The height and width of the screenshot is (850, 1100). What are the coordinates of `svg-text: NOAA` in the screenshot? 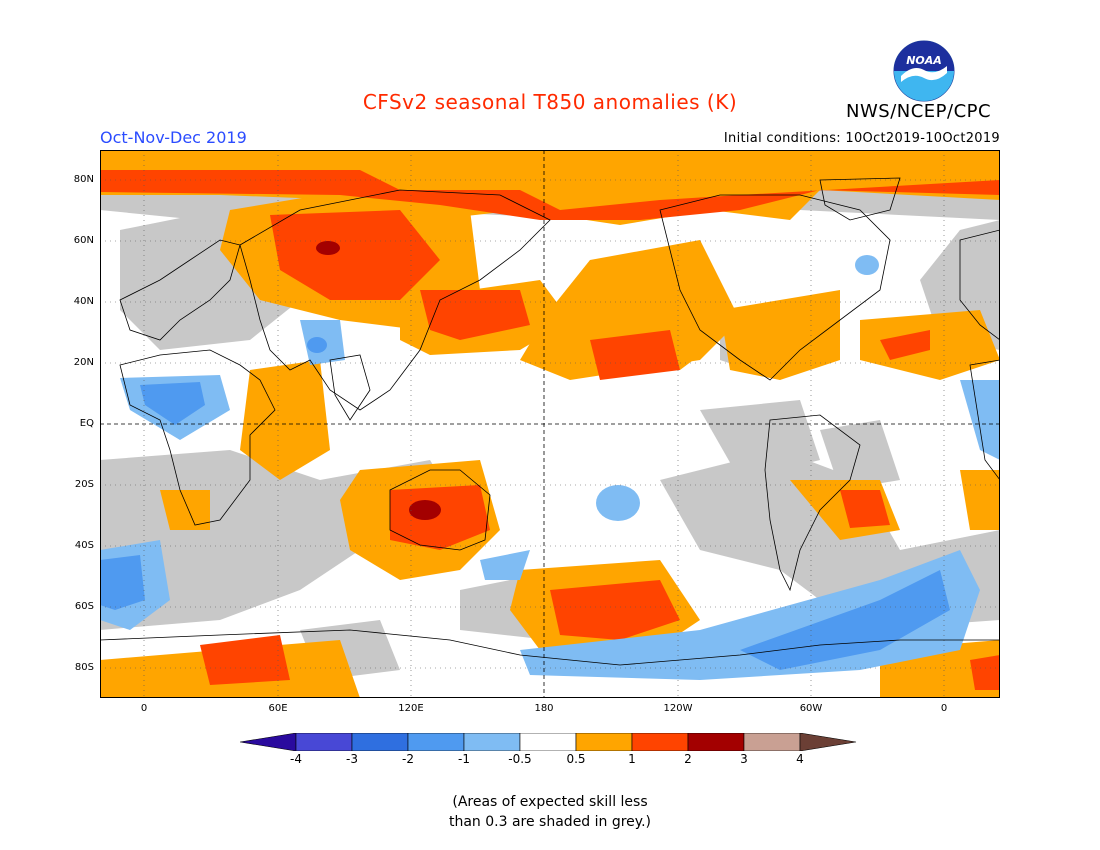 It's located at (924, 60).